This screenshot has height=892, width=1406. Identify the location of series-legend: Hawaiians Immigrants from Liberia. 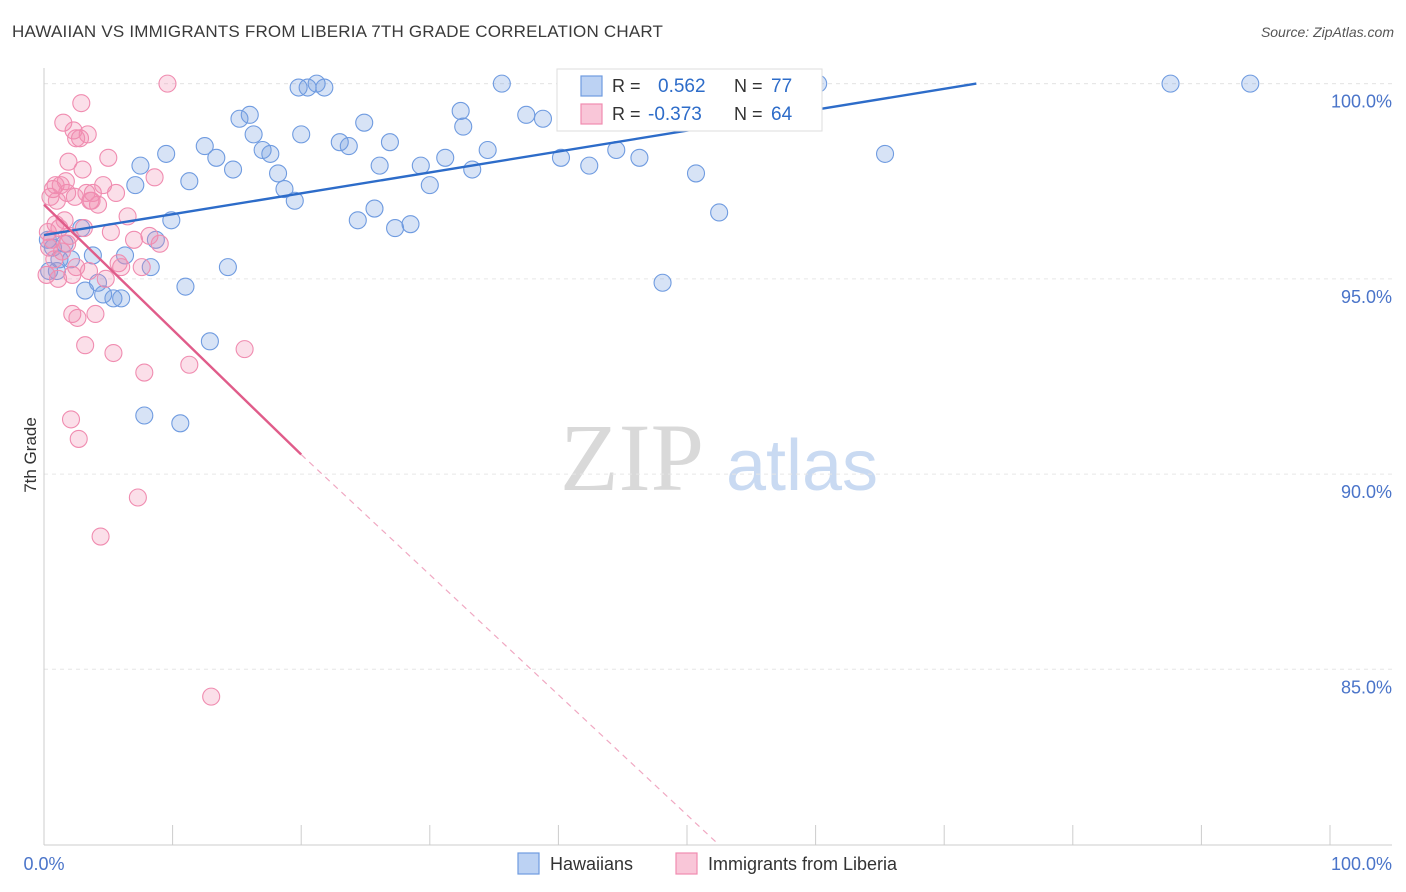
(707, 863).